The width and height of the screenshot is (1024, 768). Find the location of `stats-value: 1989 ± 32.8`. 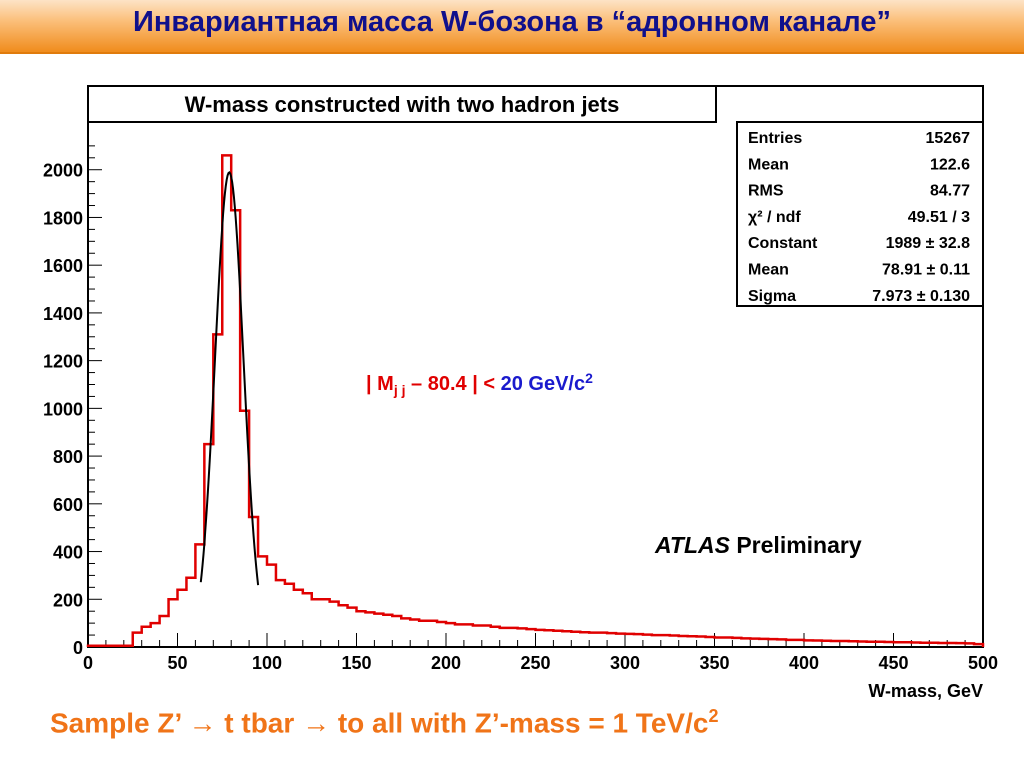

stats-value: 1989 ± 32.8 is located at coordinates (928, 243).